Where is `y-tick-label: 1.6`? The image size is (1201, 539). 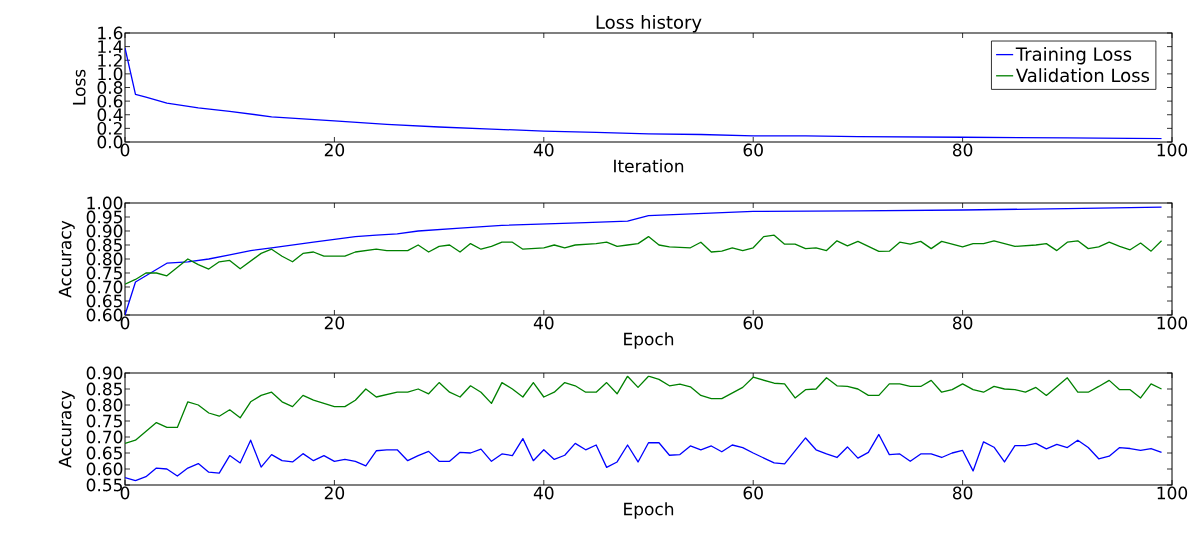 y-tick-label: 1.6 is located at coordinates (110, 33).